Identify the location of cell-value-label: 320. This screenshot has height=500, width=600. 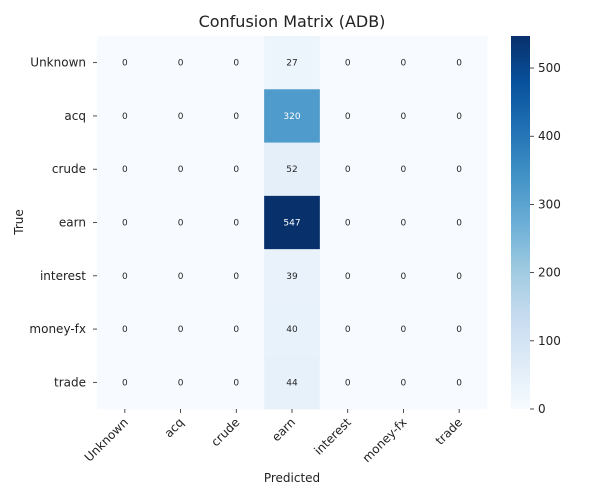
(291, 117).